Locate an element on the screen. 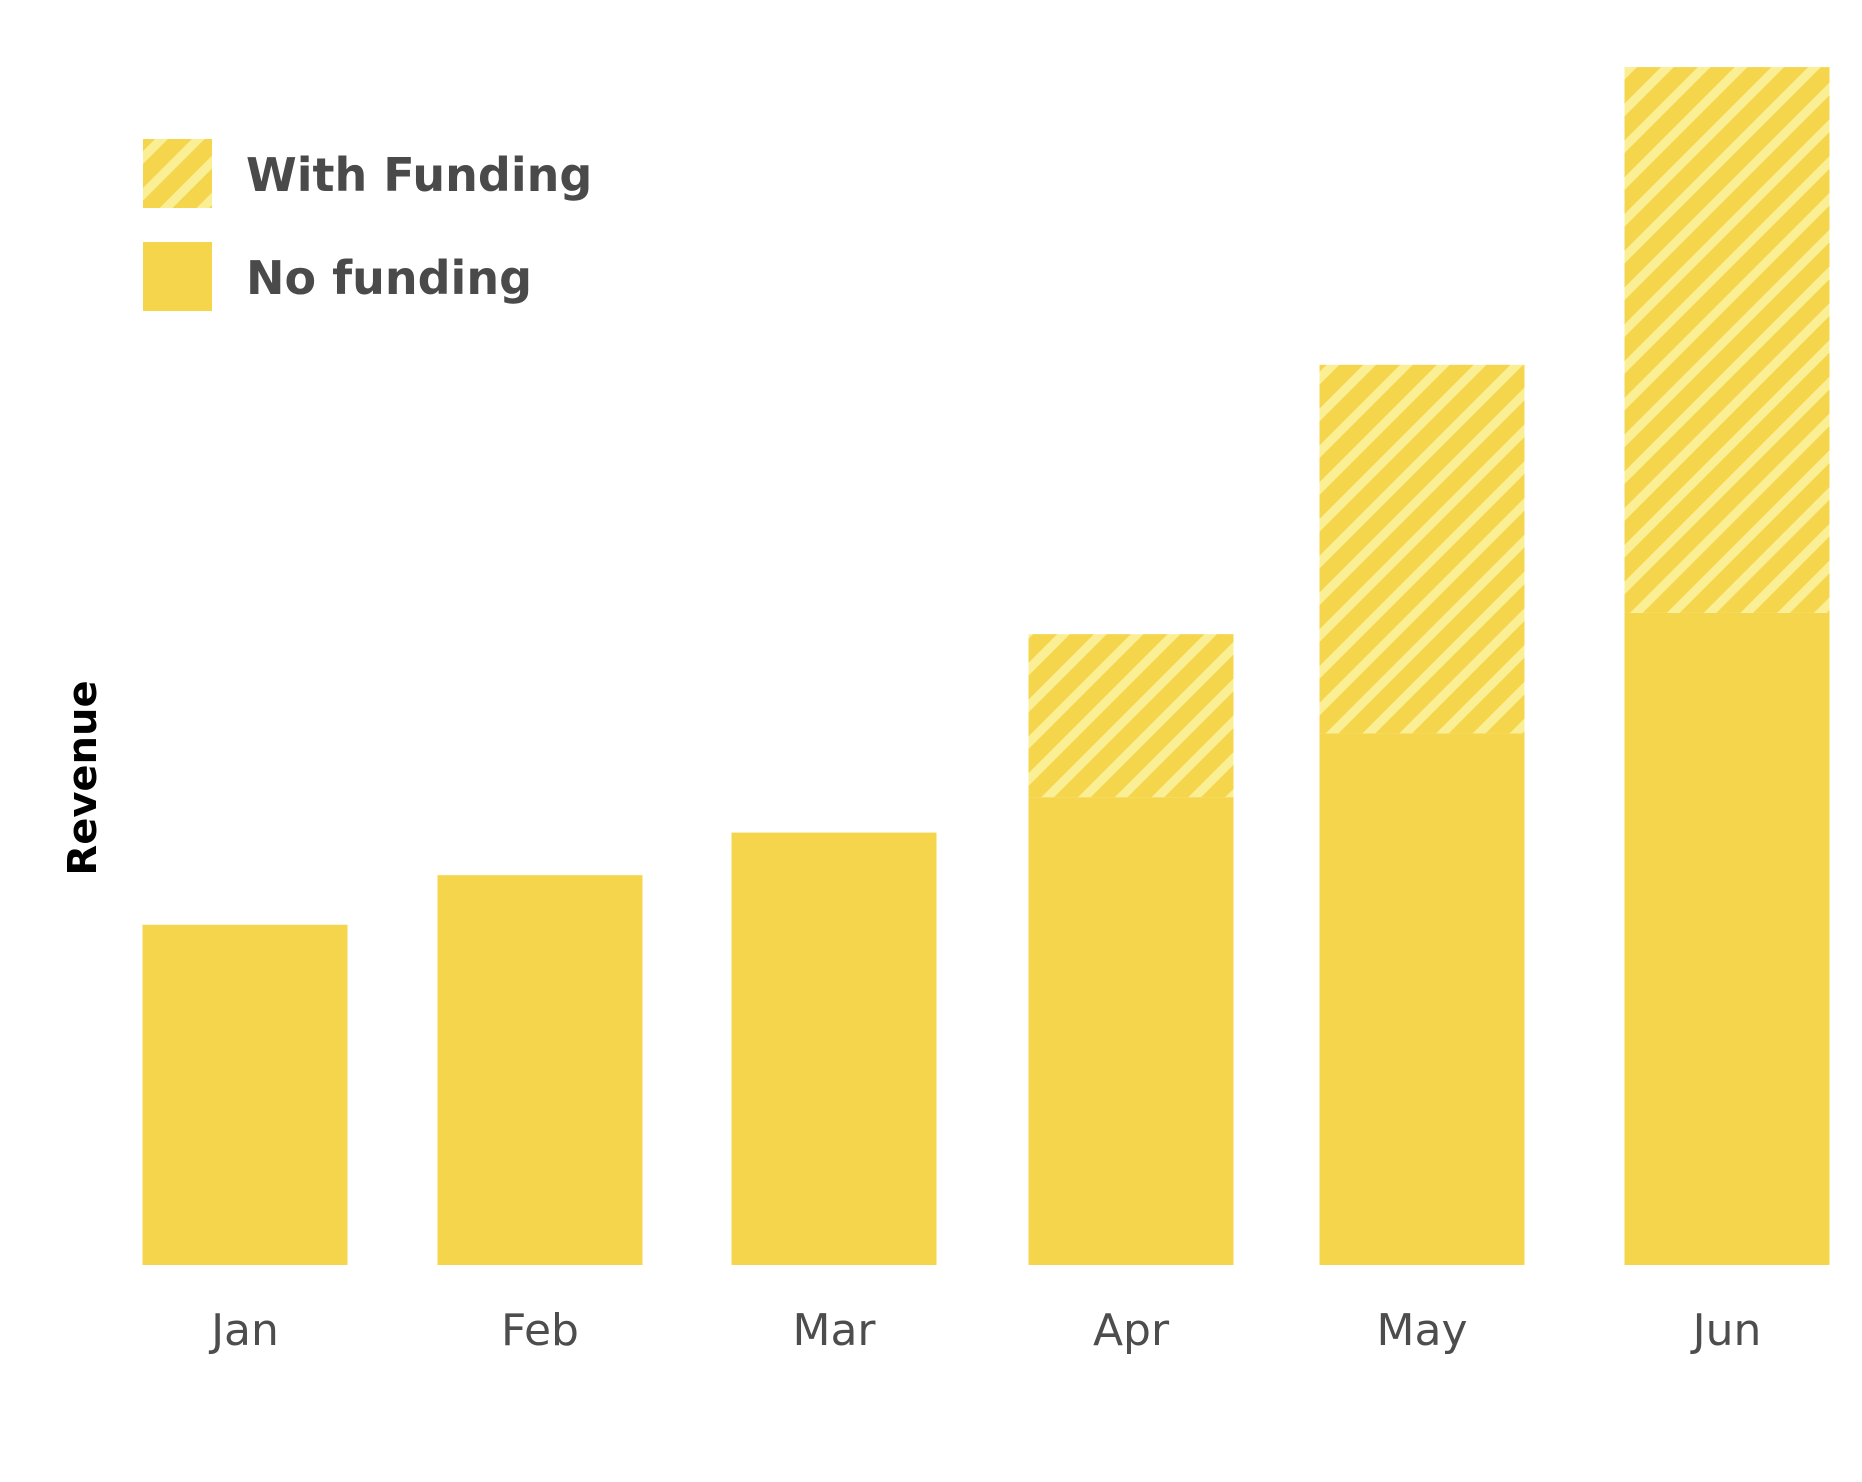 The height and width of the screenshot is (1482, 1862). legend-label-with-funding: With Funding is located at coordinates (419, 175).